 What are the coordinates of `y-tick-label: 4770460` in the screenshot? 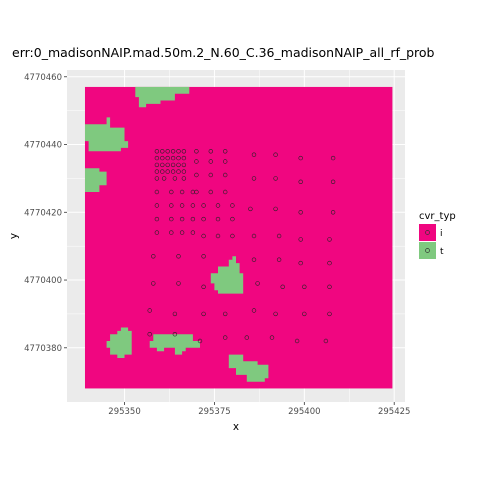 It's located at (43, 78).